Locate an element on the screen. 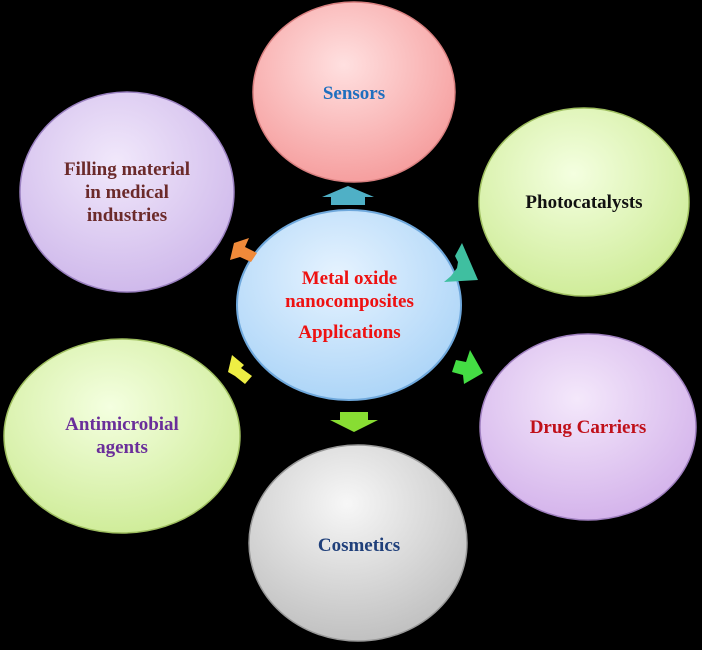 This screenshot has height=650, width=702. node-photocatalysts is located at coordinates (584, 202).